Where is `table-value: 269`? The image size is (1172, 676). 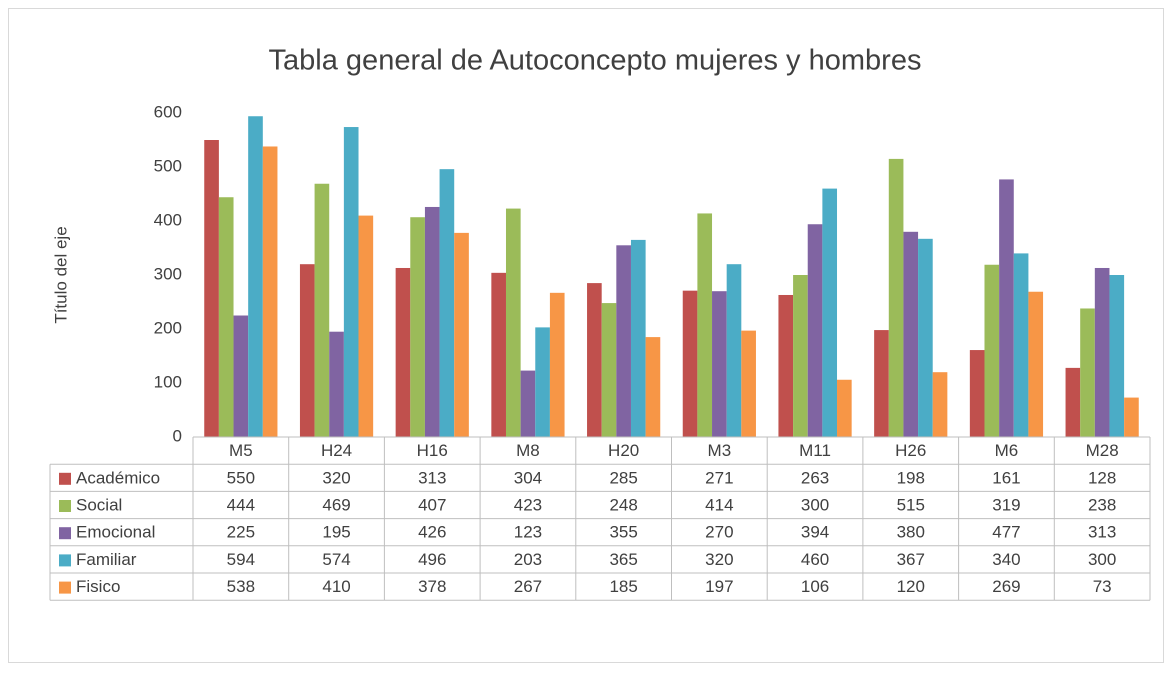
table-value: 269 is located at coordinates (1006, 586).